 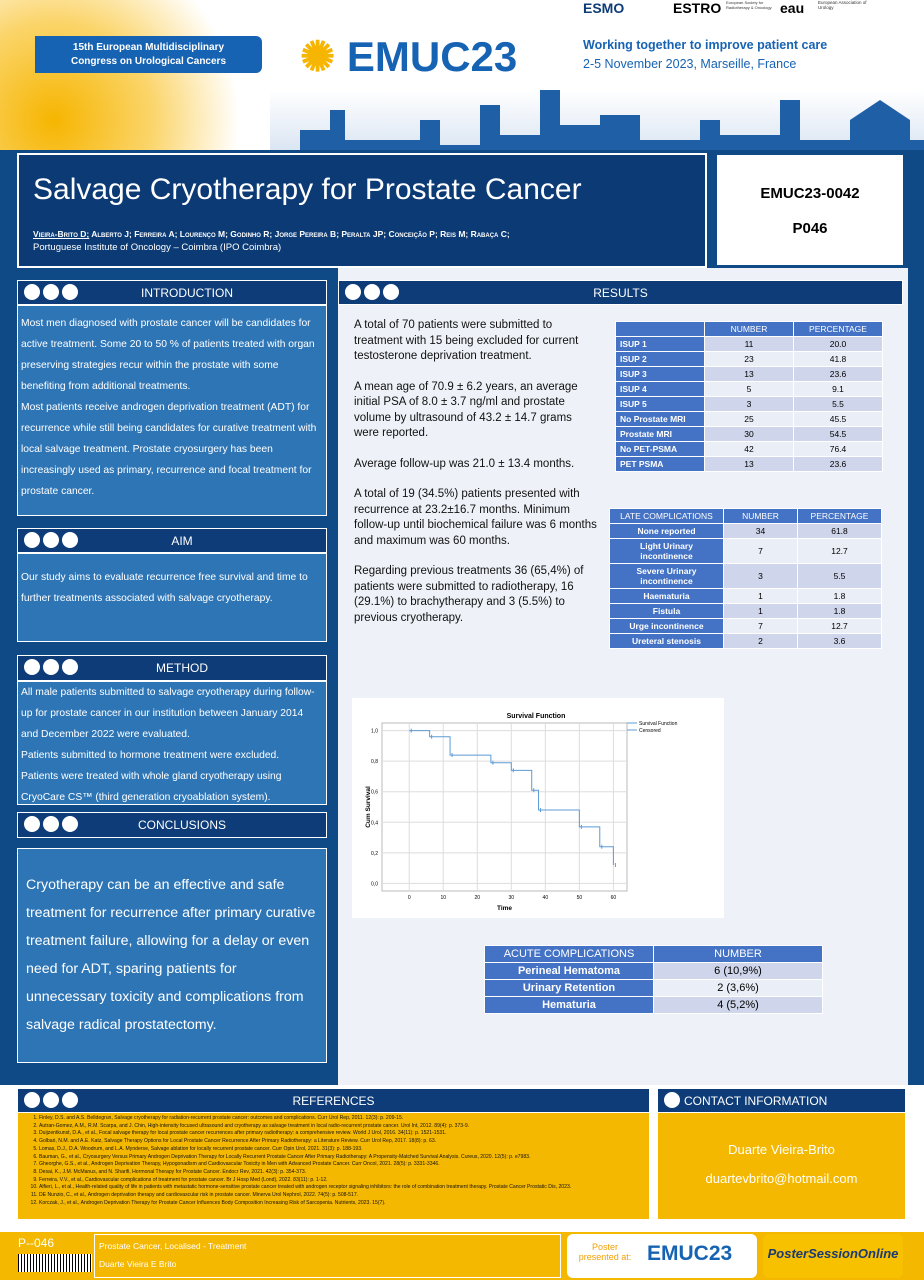 I want to click on cell: 1, so click(x=760, y=596).